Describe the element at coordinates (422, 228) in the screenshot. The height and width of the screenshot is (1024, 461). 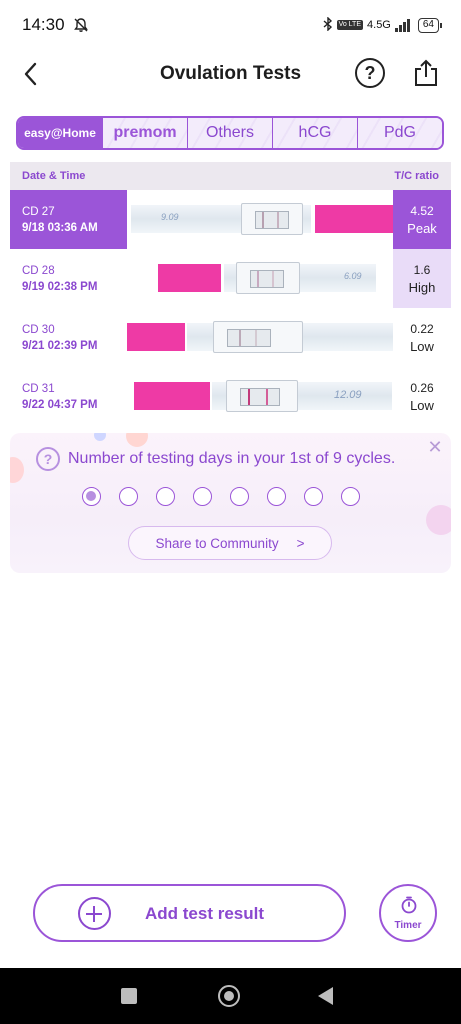
I see `ratio-level: Peak` at that location.